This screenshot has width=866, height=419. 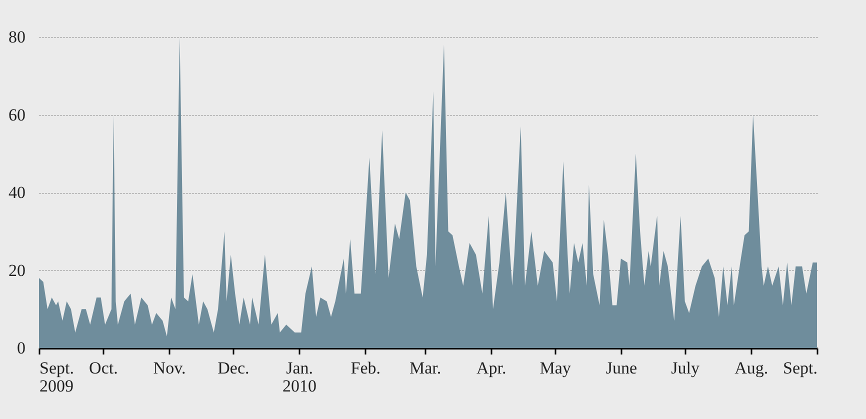 I want to click on y-tick-label: 80, so click(x=17, y=37).